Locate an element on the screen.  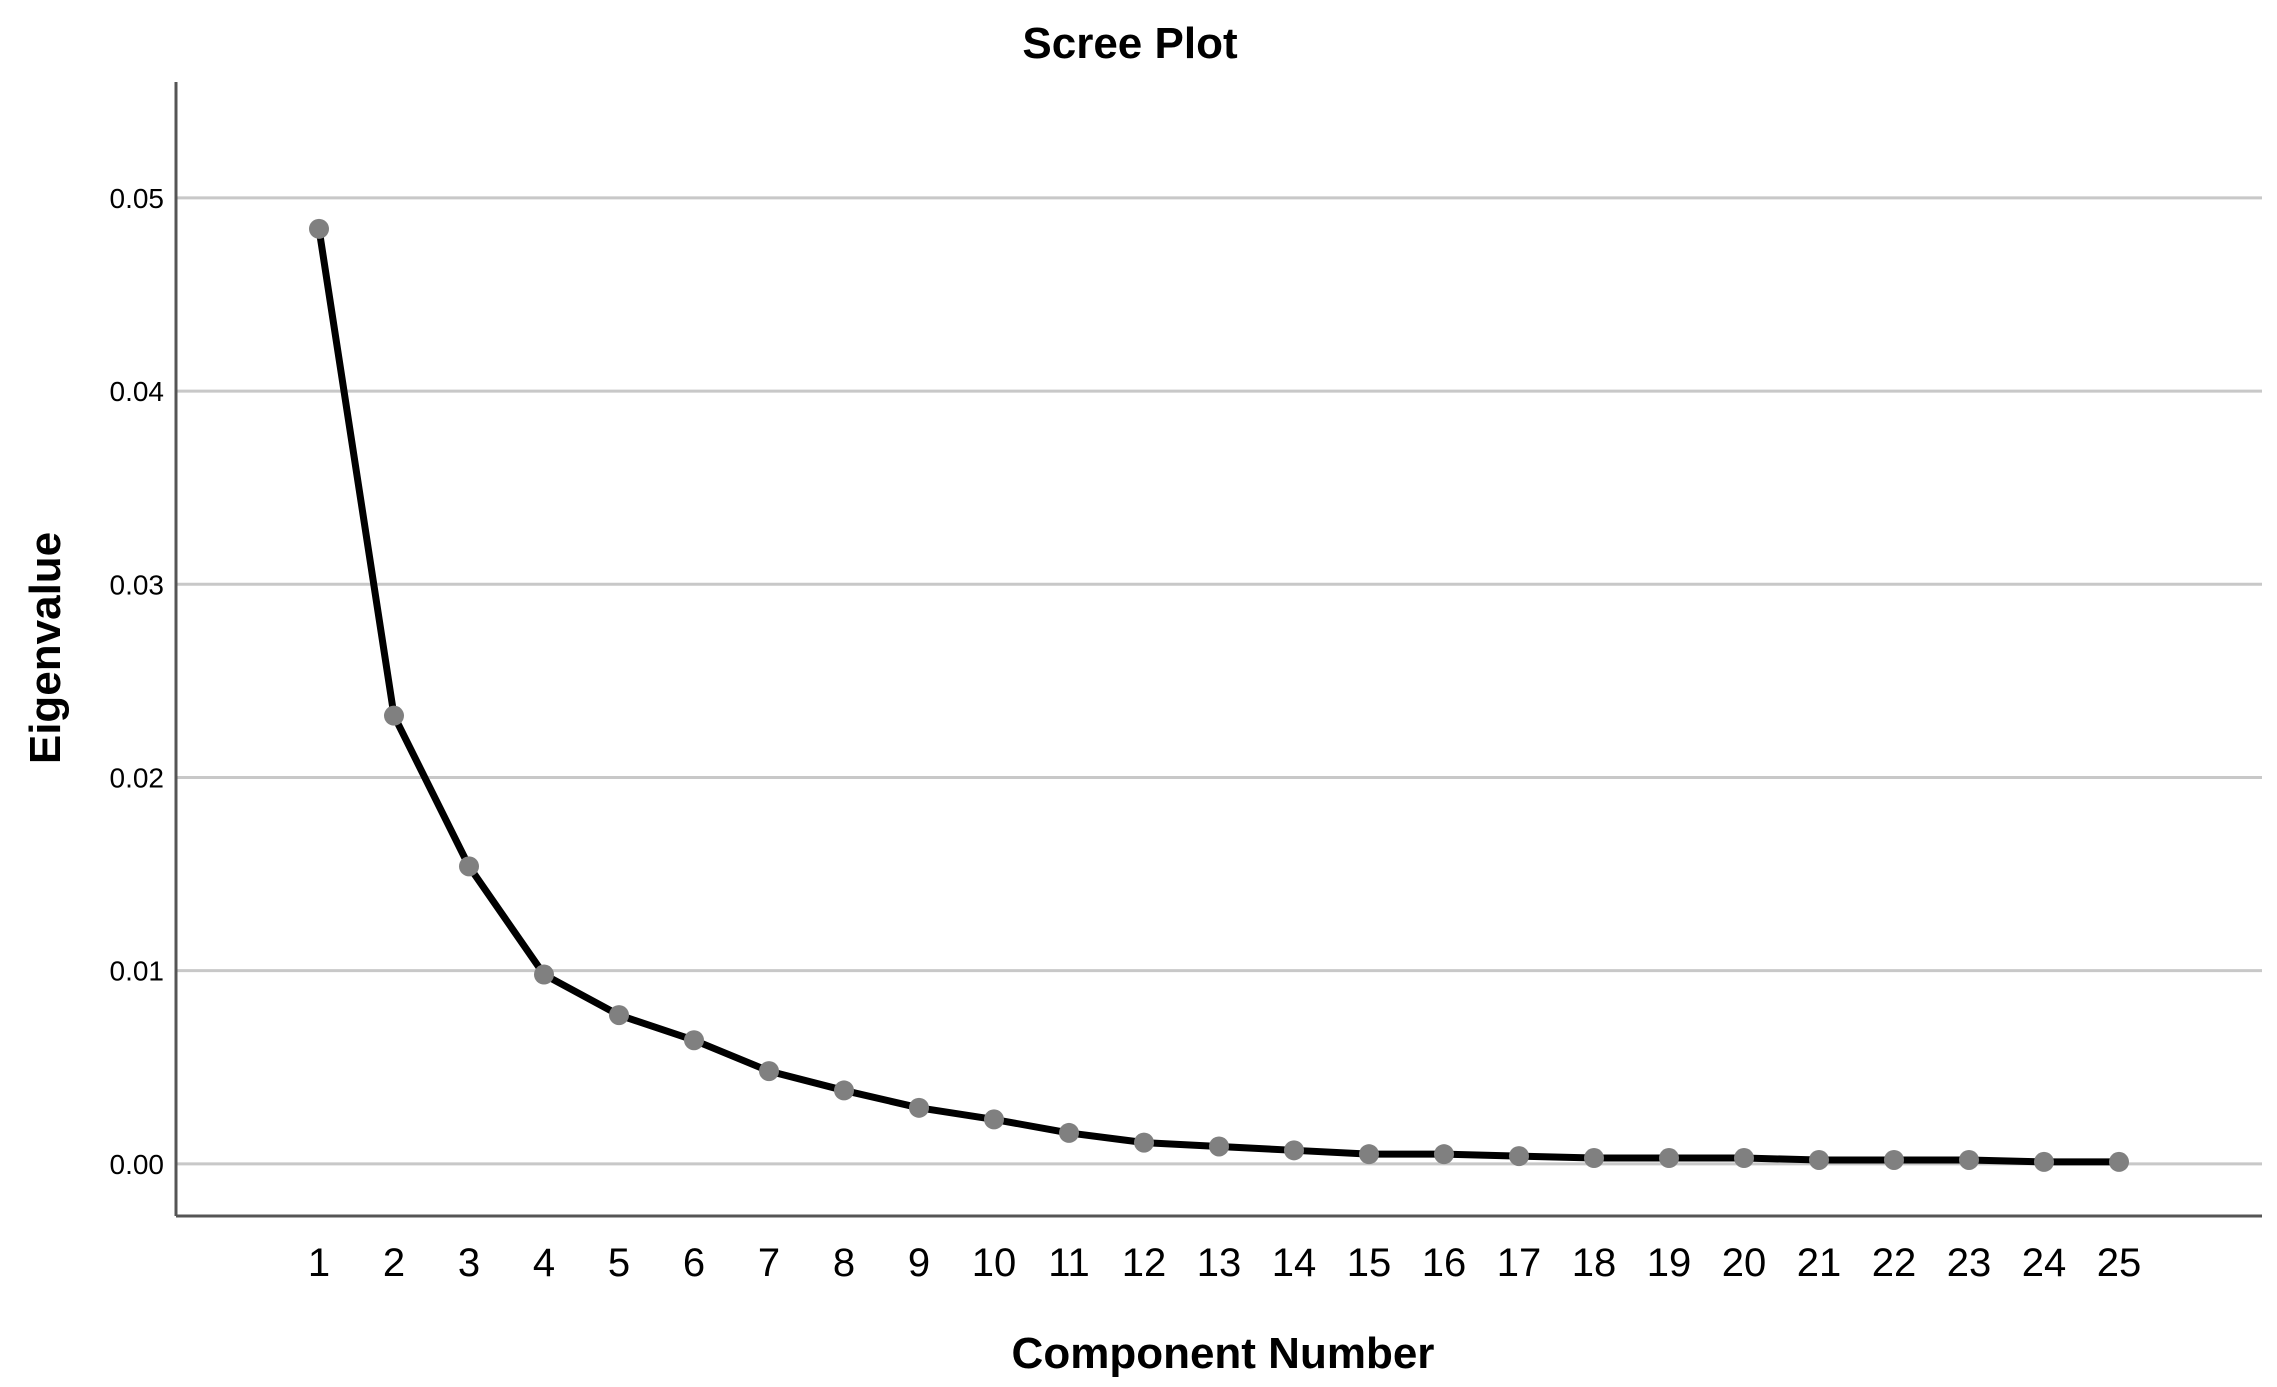
x-tick-label-22: 22 is located at coordinates (1894, 1263).